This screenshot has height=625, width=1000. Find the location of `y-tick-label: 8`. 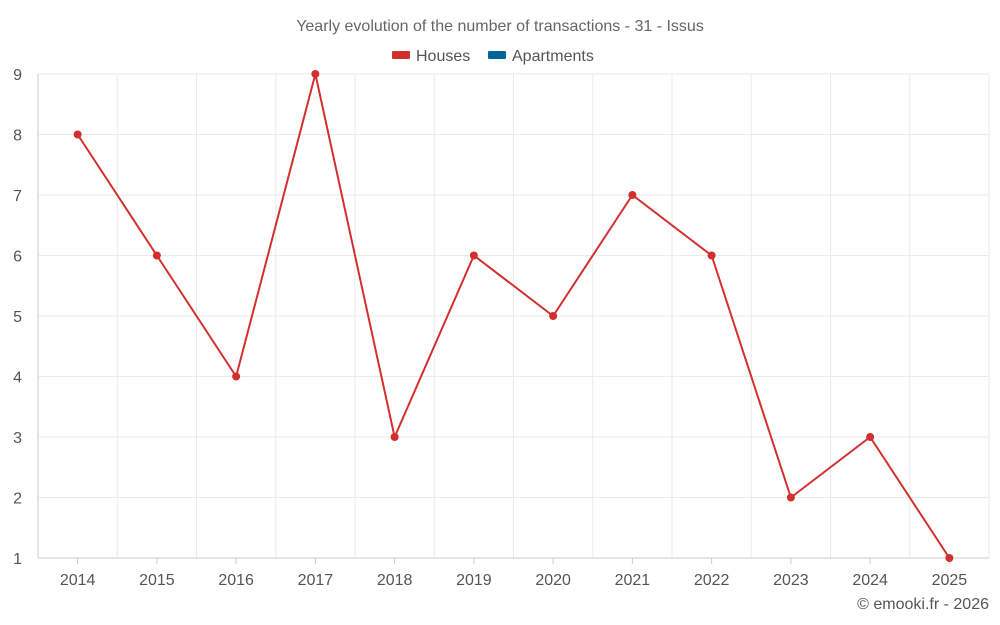

y-tick-label: 8 is located at coordinates (17, 136).